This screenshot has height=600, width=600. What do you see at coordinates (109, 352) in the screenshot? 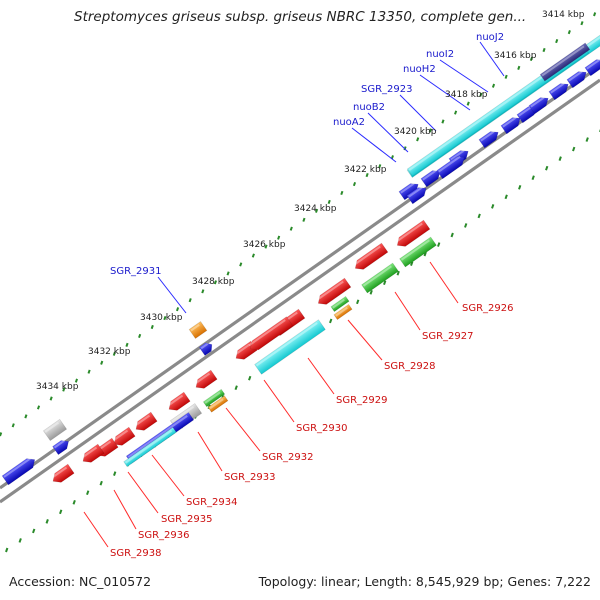
I see `ruler-label: 3432 kbp` at bounding box center [109, 352].